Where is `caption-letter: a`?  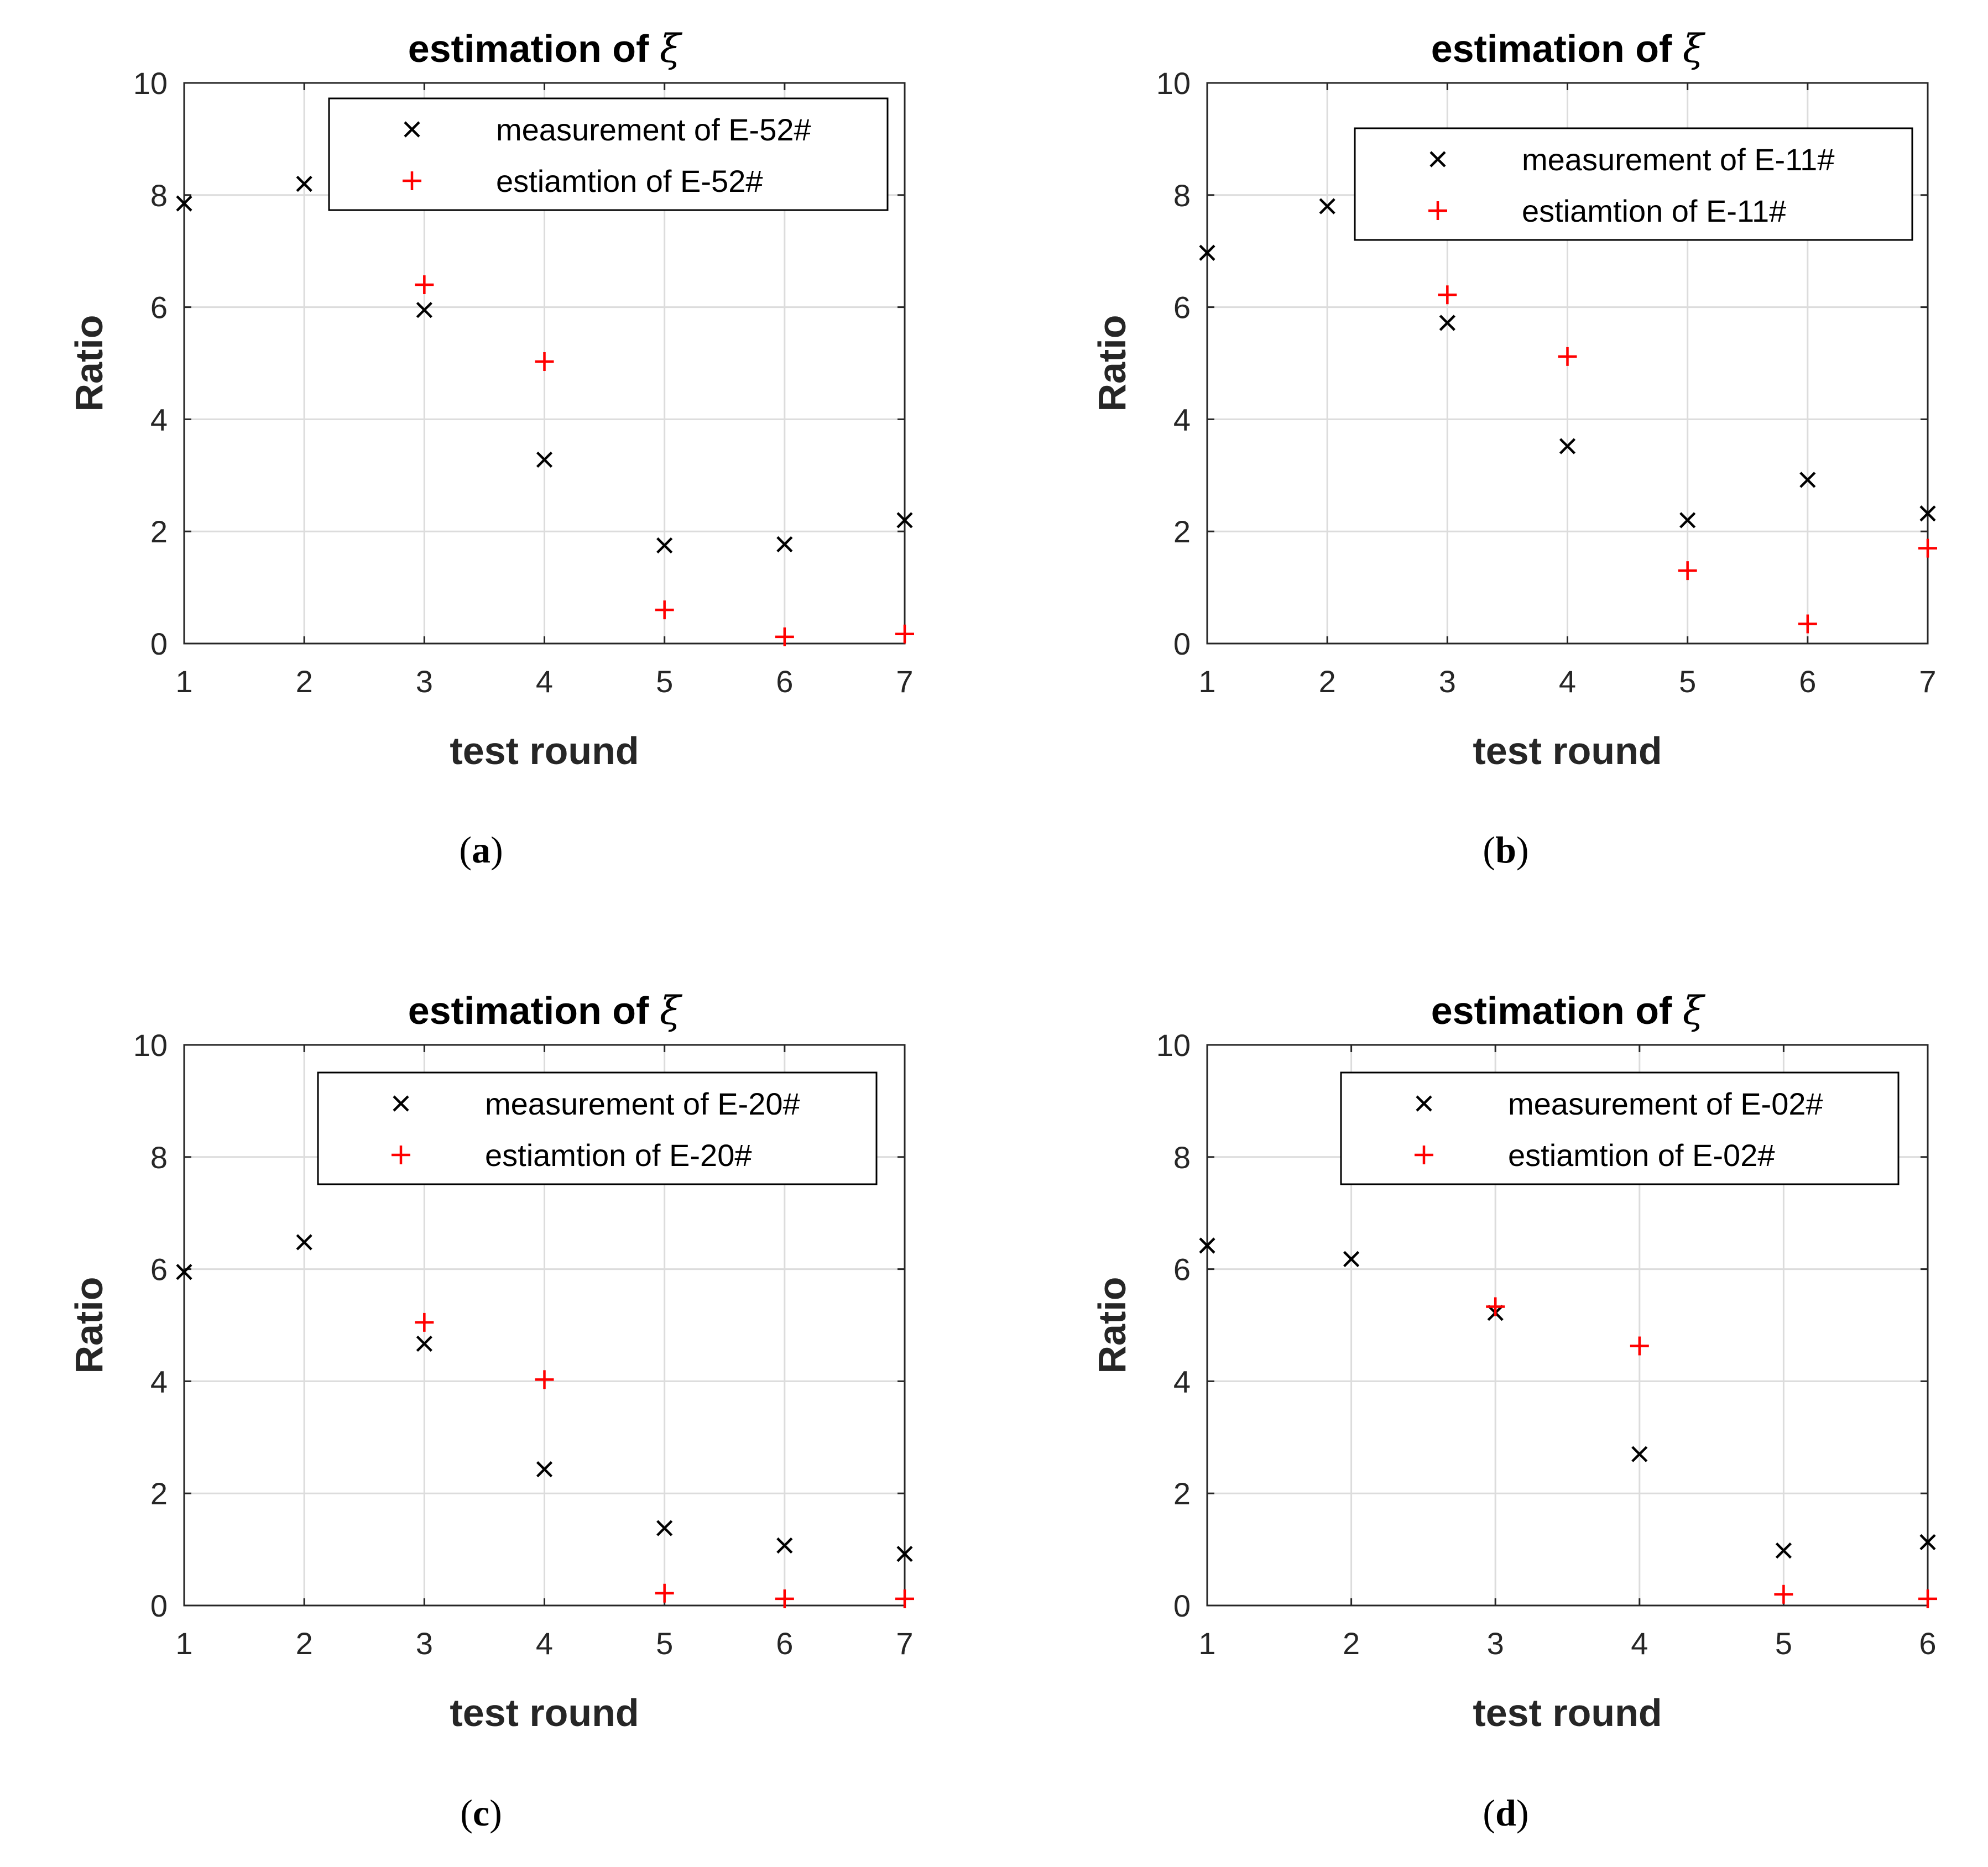
caption-letter: a is located at coordinates (482, 850).